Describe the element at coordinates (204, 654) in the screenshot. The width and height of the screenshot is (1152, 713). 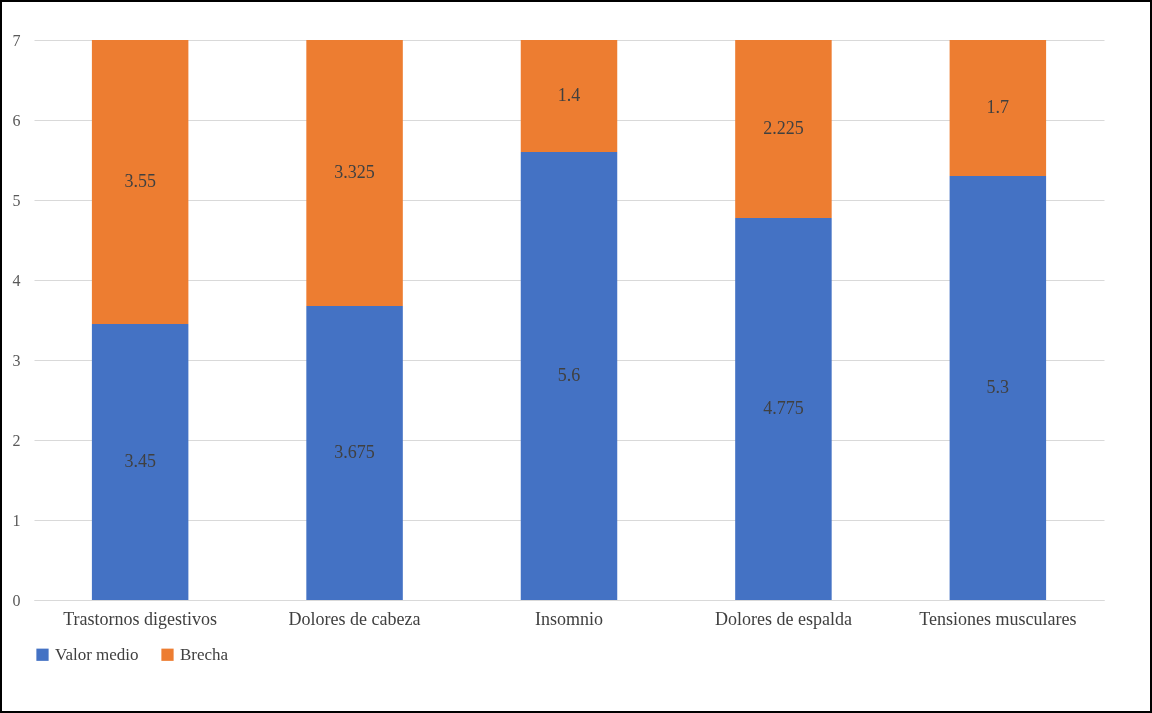
I see `legend-label: Brecha` at that location.